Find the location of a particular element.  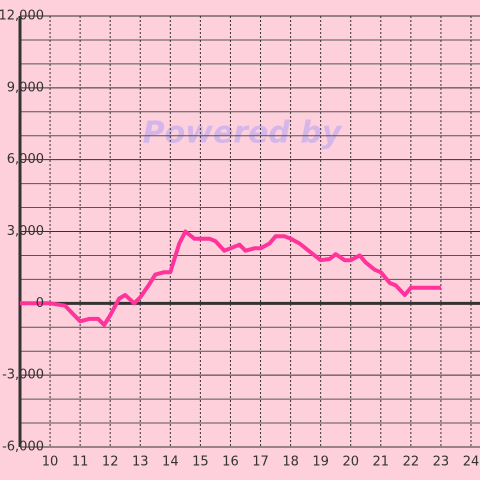

x-tick-label: 24 is located at coordinates (471, 462).